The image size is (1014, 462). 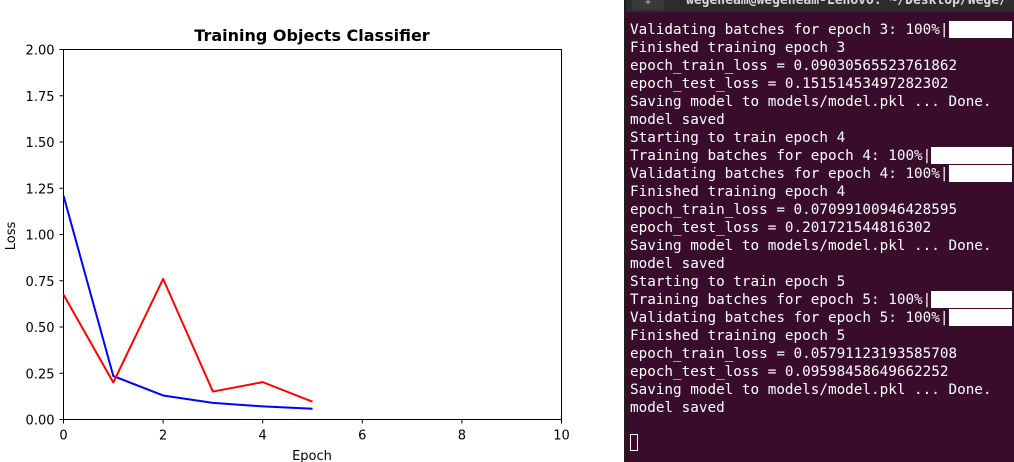 I want to click on x-tick-label: 4, so click(x=263, y=436).